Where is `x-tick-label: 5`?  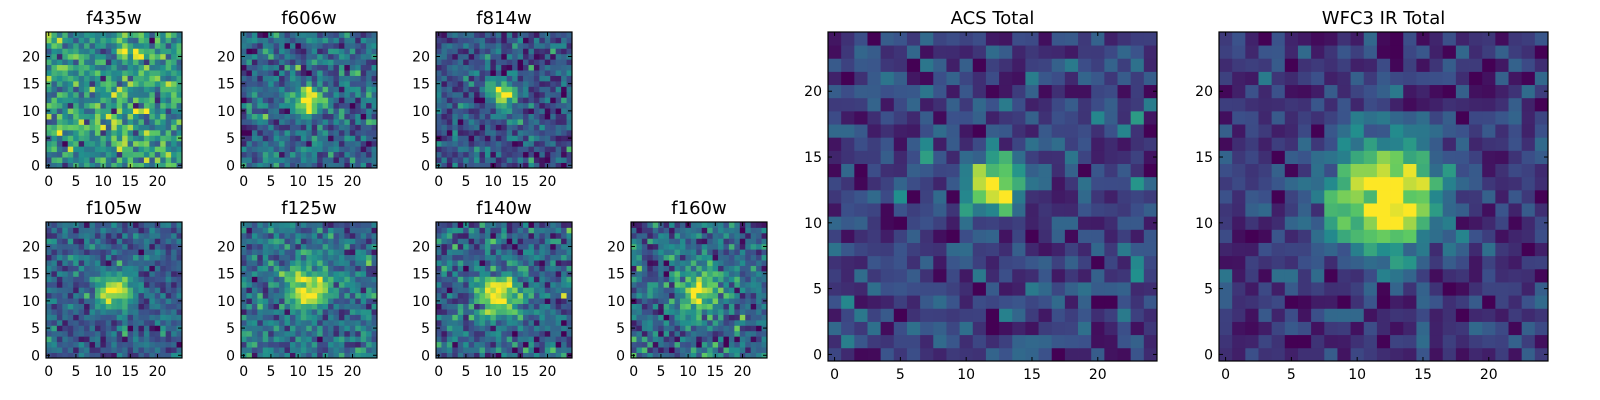 x-tick-label: 5 is located at coordinates (465, 182).